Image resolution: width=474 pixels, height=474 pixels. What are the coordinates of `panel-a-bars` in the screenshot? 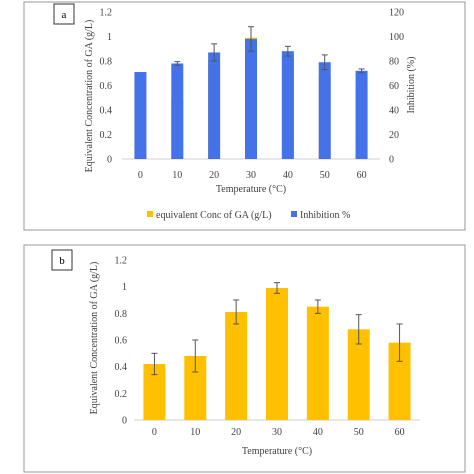 It's located at (251, 93).